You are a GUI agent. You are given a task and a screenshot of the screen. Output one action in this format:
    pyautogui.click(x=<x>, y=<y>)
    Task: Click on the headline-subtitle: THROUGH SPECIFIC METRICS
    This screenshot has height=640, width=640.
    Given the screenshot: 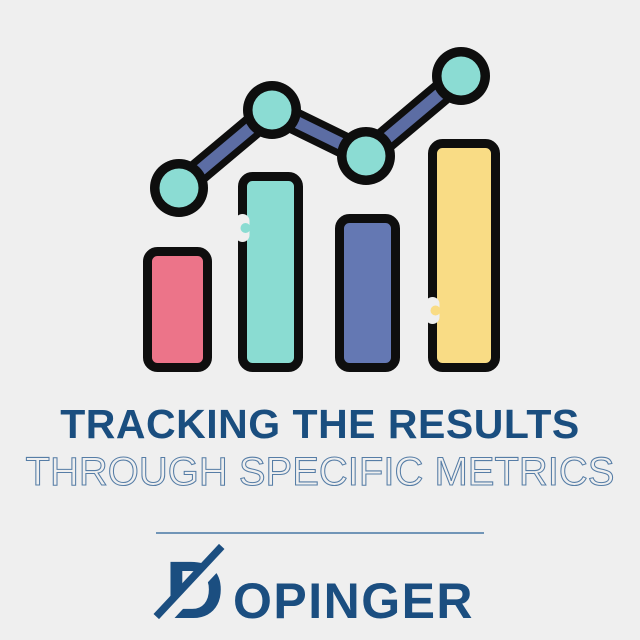 What is the action you would take?
    pyautogui.click(x=320, y=472)
    